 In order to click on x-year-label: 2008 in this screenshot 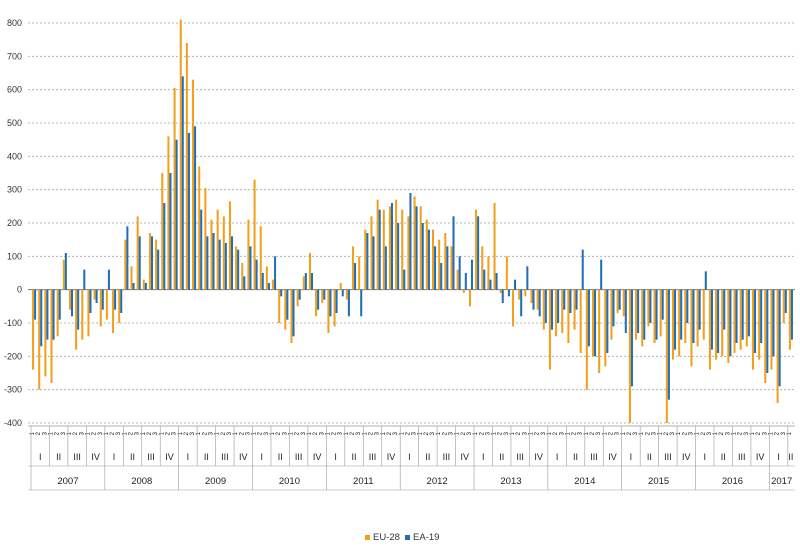, I will do `click(141, 481)`.